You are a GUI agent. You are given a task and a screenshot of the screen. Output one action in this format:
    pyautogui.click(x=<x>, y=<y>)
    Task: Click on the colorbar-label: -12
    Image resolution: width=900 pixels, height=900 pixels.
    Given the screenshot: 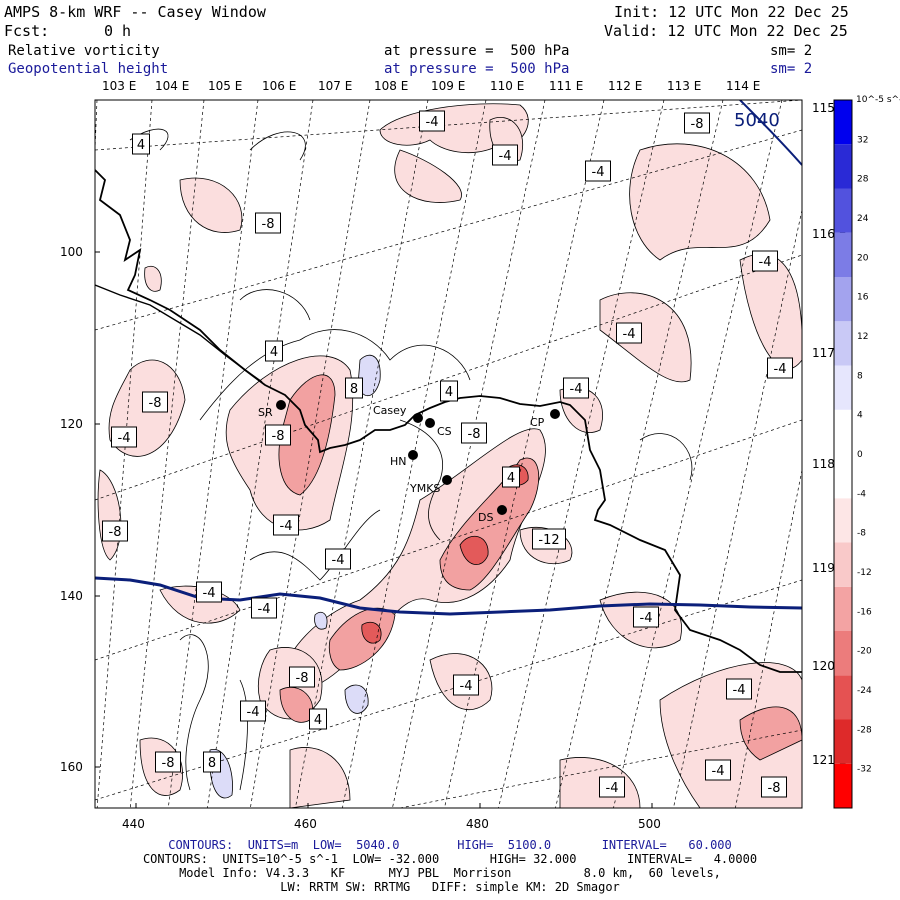 What is the action you would take?
    pyautogui.click(x=864, y=573)
    